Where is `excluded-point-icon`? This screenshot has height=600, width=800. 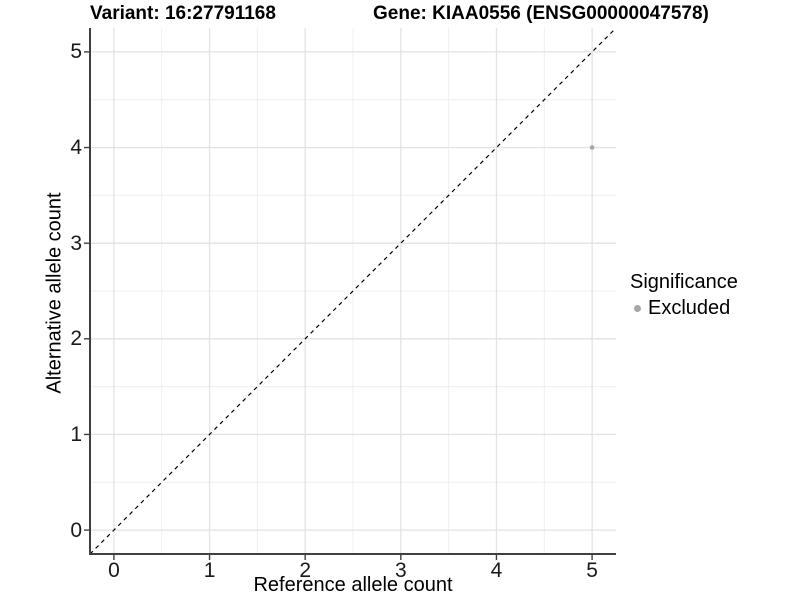
excluded-point-icon is located at coordinates (637, 308).